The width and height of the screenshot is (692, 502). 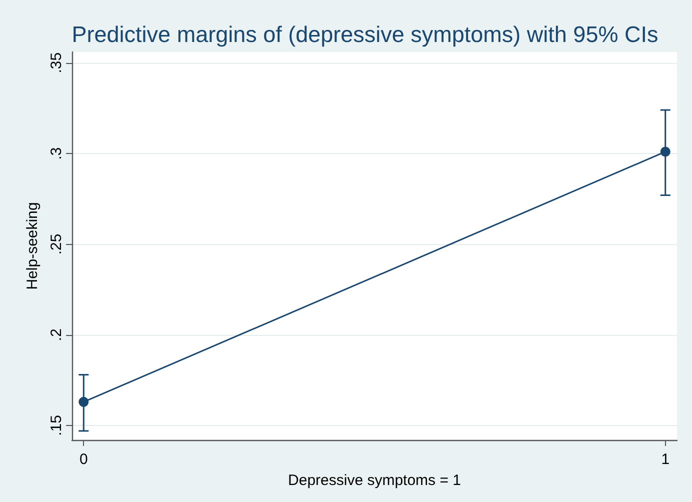 What do you see at coordinates (665, 459) in the screenshot?
I see `x-tick-label: 1` at bounding box center [665, 459].